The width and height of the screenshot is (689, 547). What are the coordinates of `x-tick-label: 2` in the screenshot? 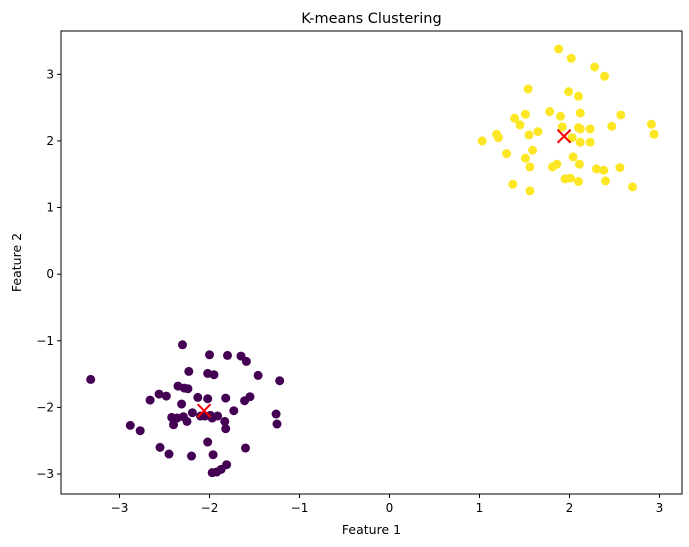 It's located at (570, 508).